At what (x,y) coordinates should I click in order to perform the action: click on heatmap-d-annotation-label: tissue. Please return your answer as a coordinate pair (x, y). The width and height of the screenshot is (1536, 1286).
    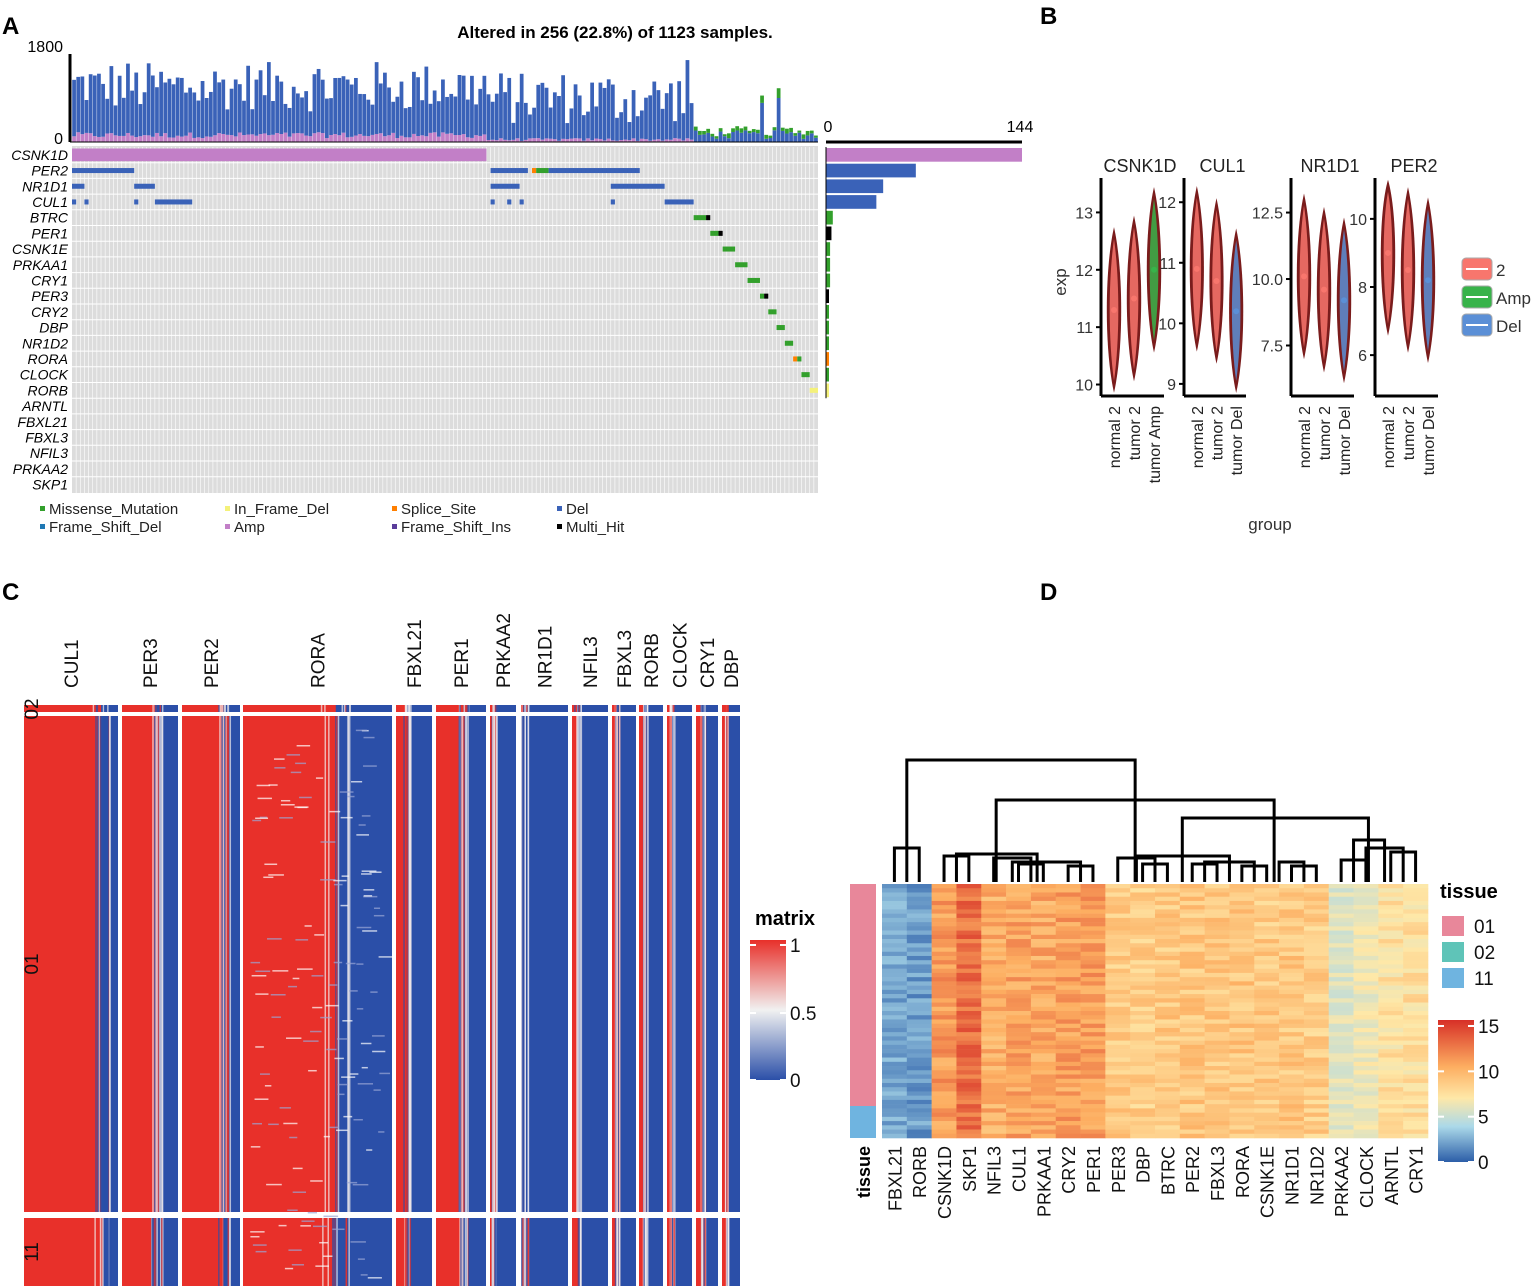
    Looking at the image, I should click on (864, 1172).